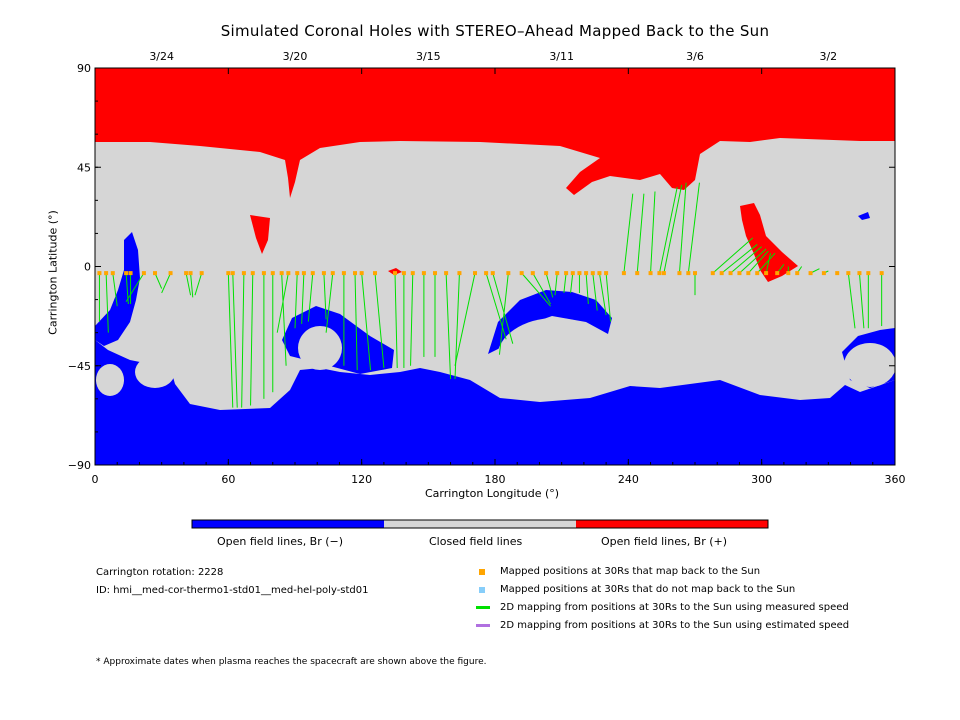 The width and height of the screenshot is (960, 720). Describe the element at coordinates (561, 56) in the screenshot. I see `date-tick-label: 3/11` at that location.